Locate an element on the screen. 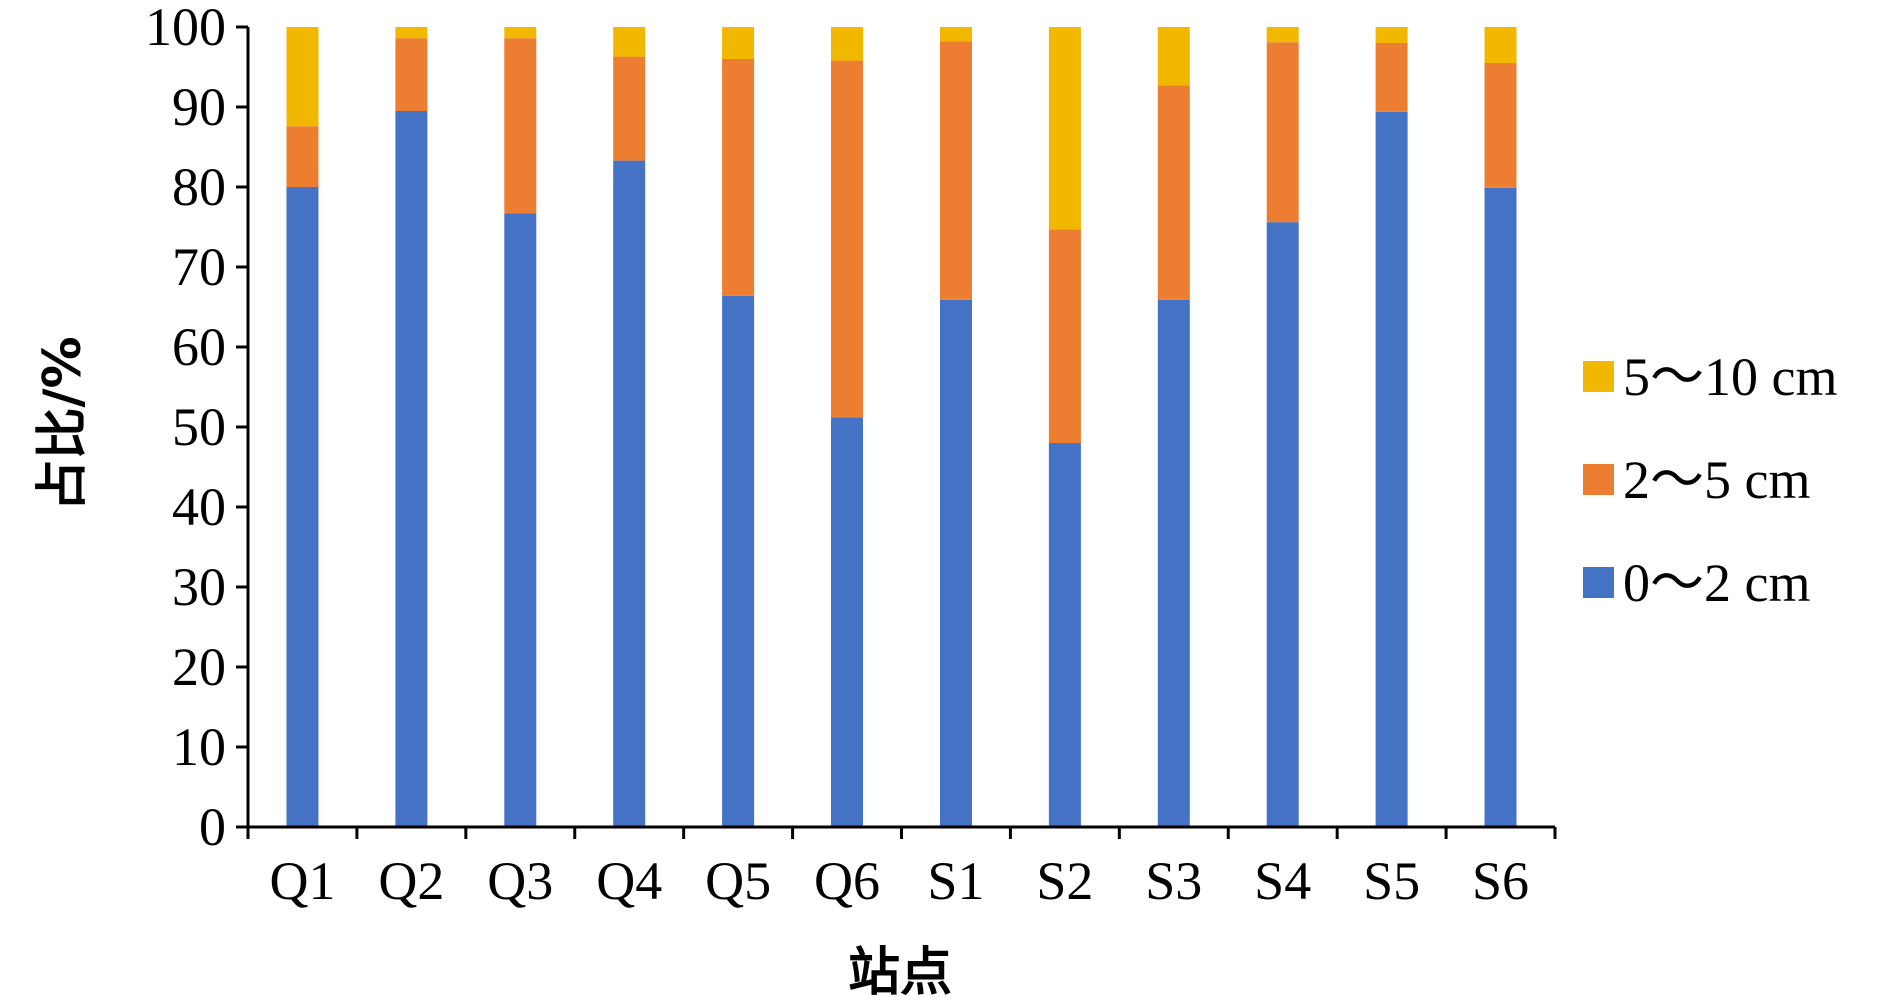 Image resolution: width=1890 pixels, height=1006 pixels. x-tick-label: Q1 is located at coordinates (302, 881).